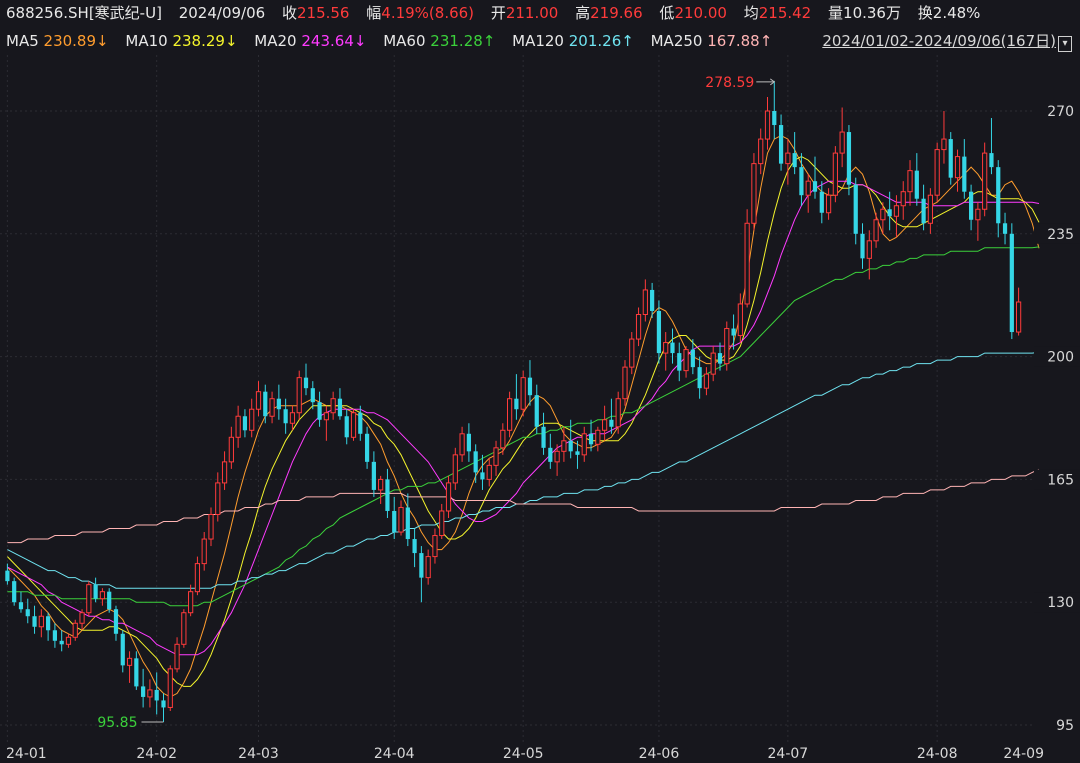 Image resolution: width=1080 pixels, height=763 pixels. I want to click on x-tick-label: 24-04, so click(394, 754).